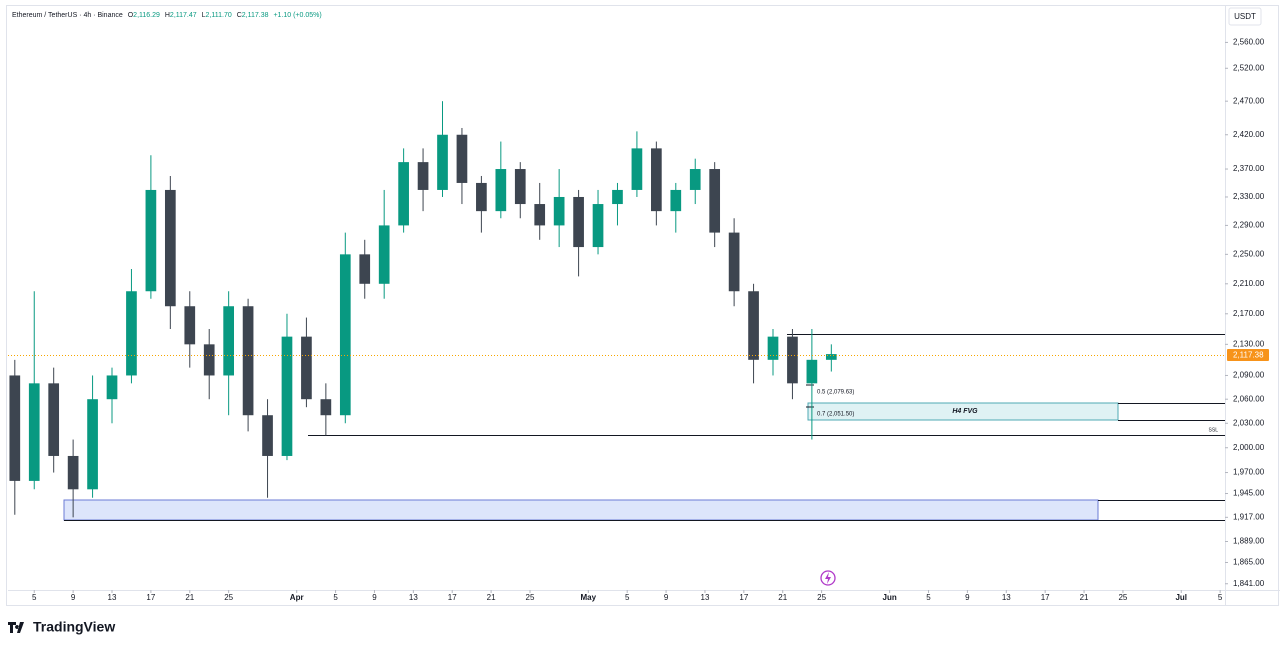  Describe the element at coordinates (890, 597) in the screenshot. I see `x-tick-label: Jun` at that location.